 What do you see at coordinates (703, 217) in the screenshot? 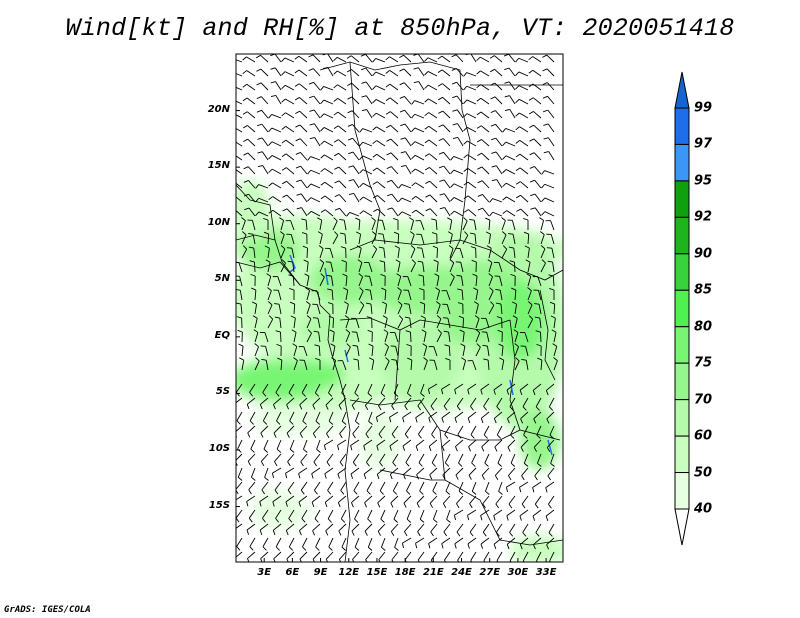
I see `colorbar-label: 92` at bounding box center [703, 217].